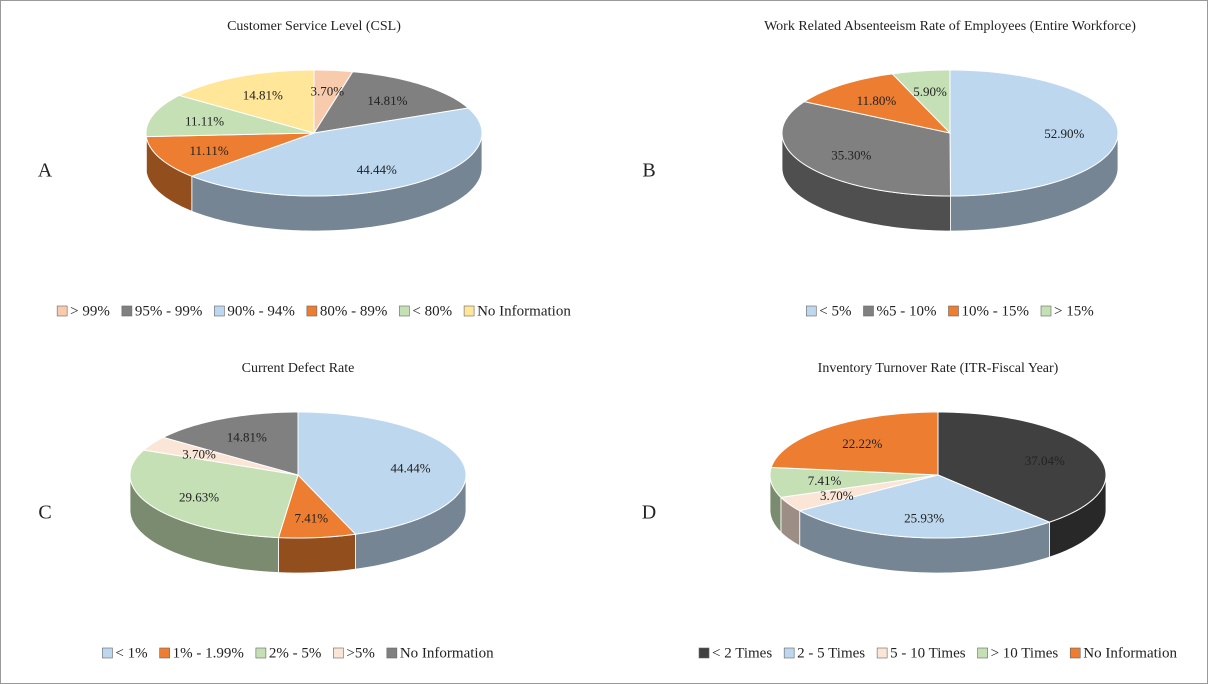 The height and width of the screenshot is (684, 1208). Describe the element at coordinates (169, 311) in the screenshot. I see `legend-label: 95% - 99%` at that location.